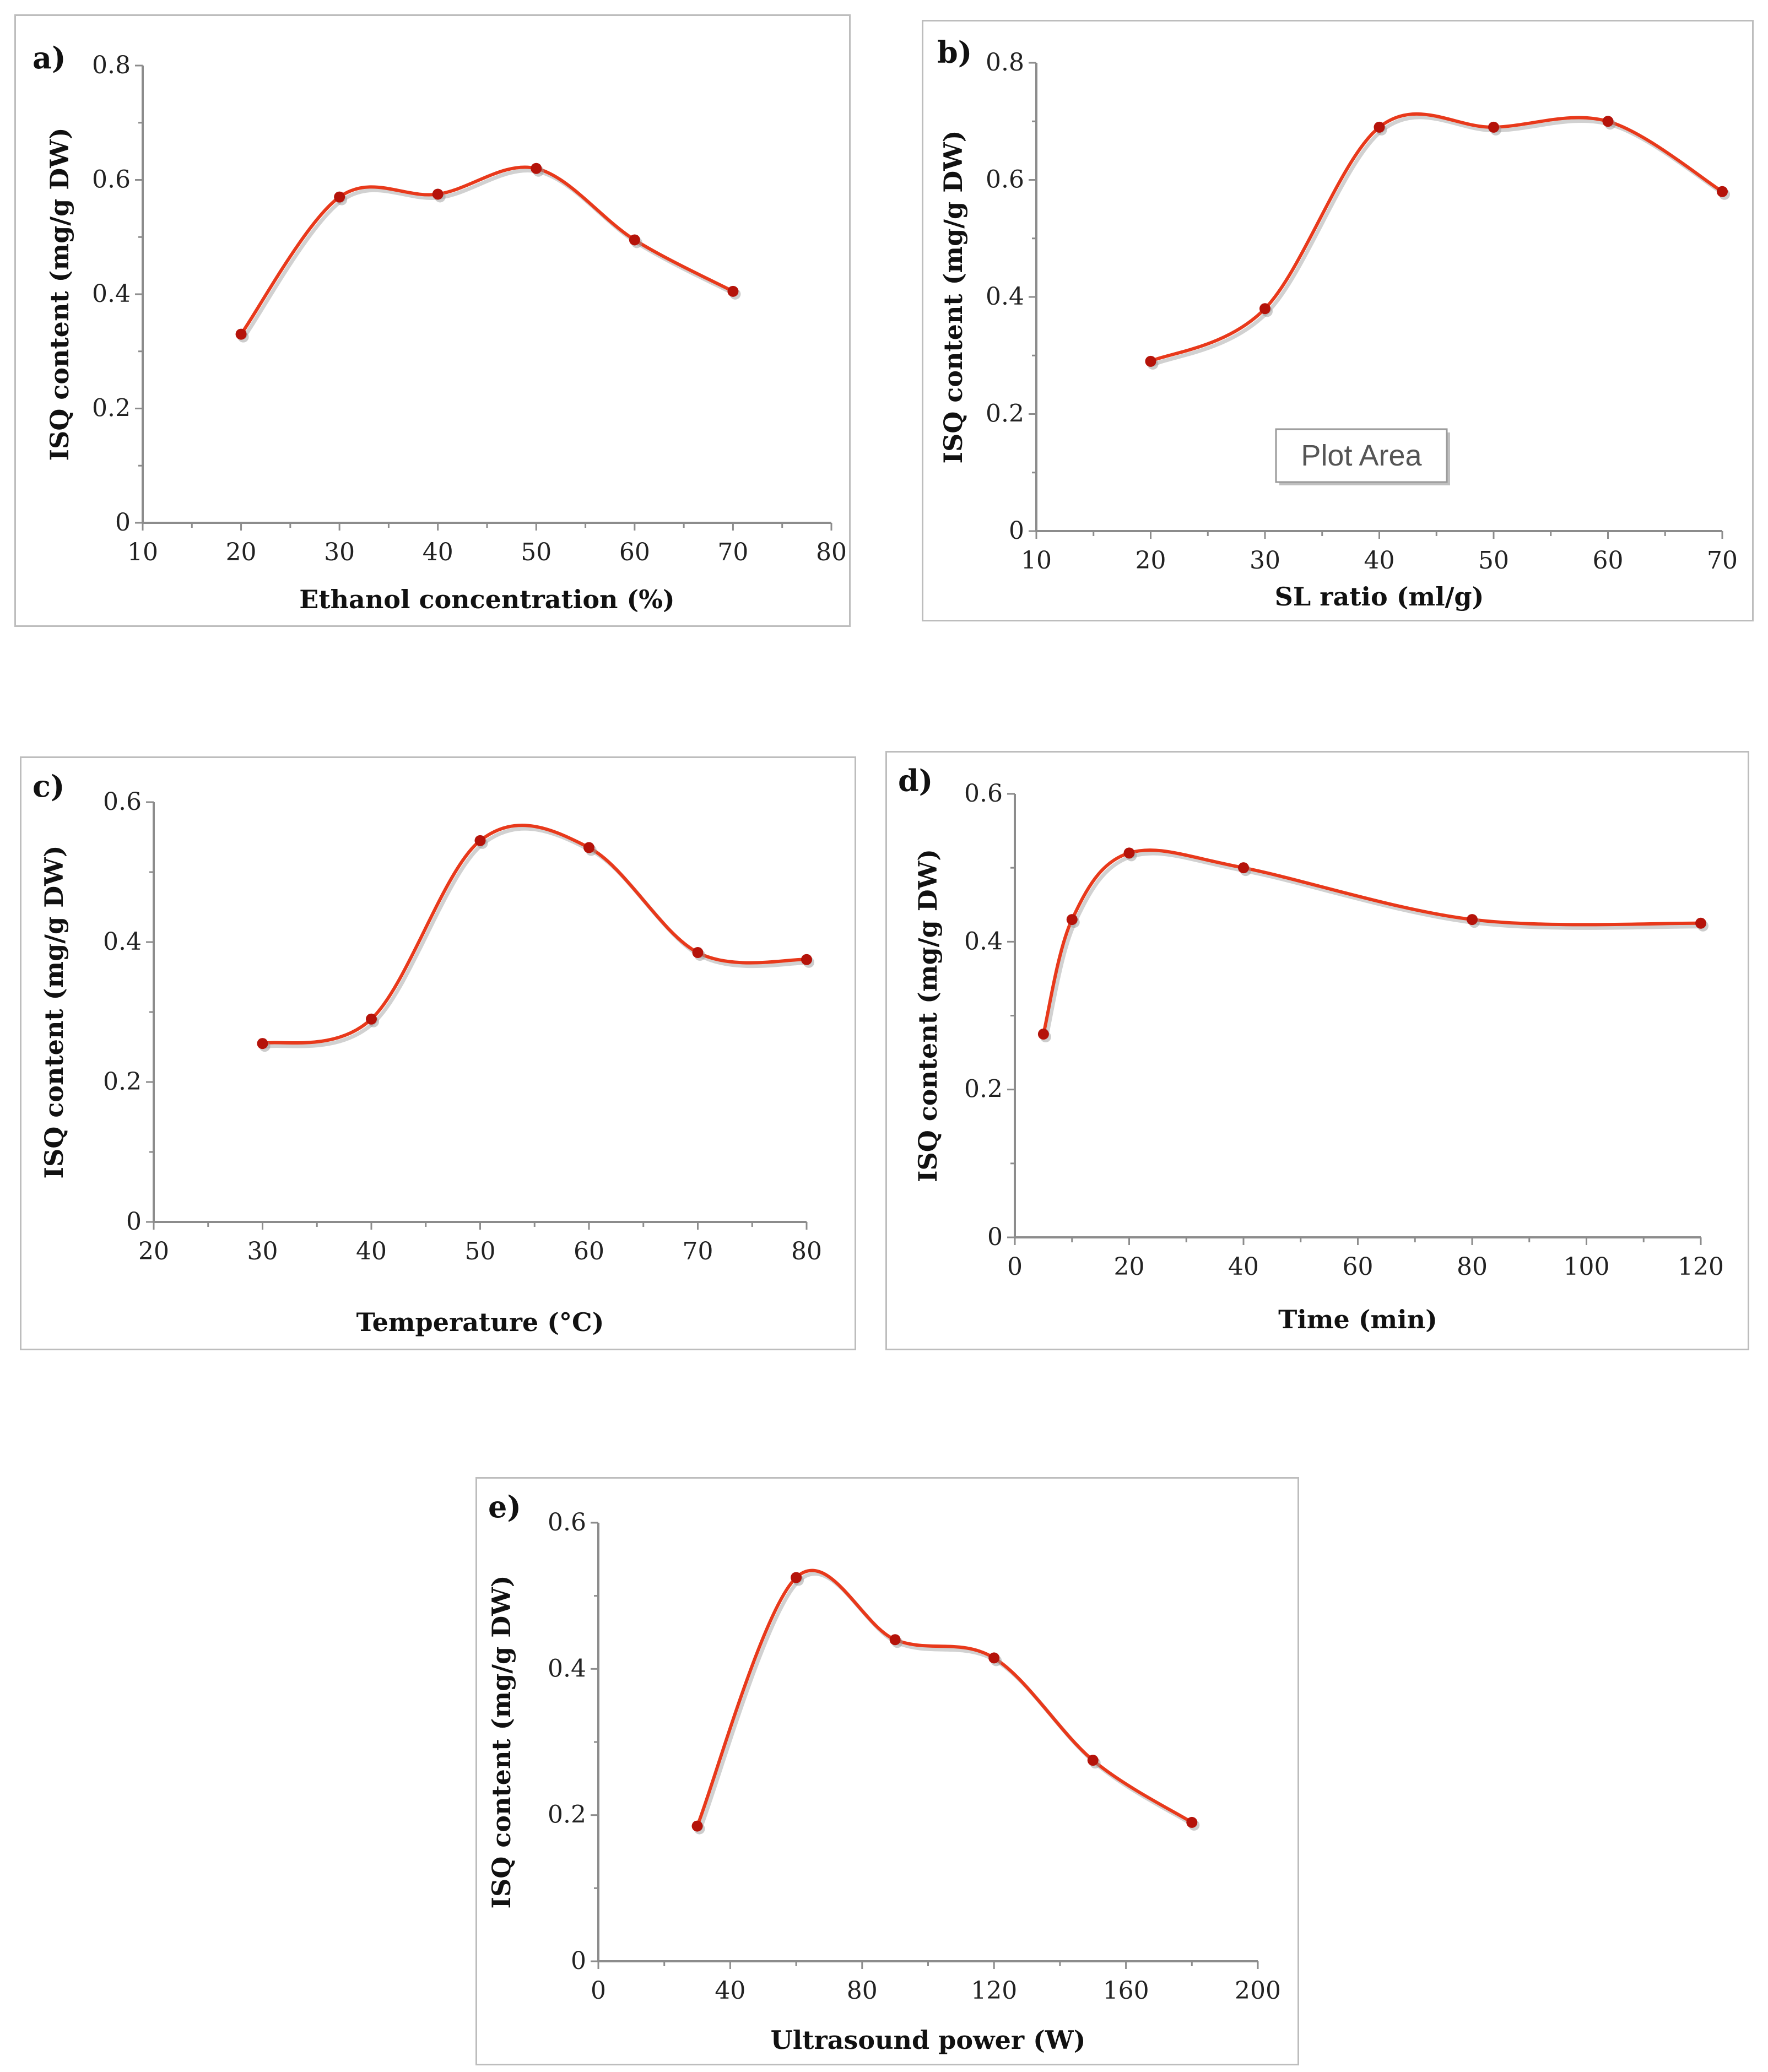  I want to click on x-tick-label-b: 30, so click(1265, 561).